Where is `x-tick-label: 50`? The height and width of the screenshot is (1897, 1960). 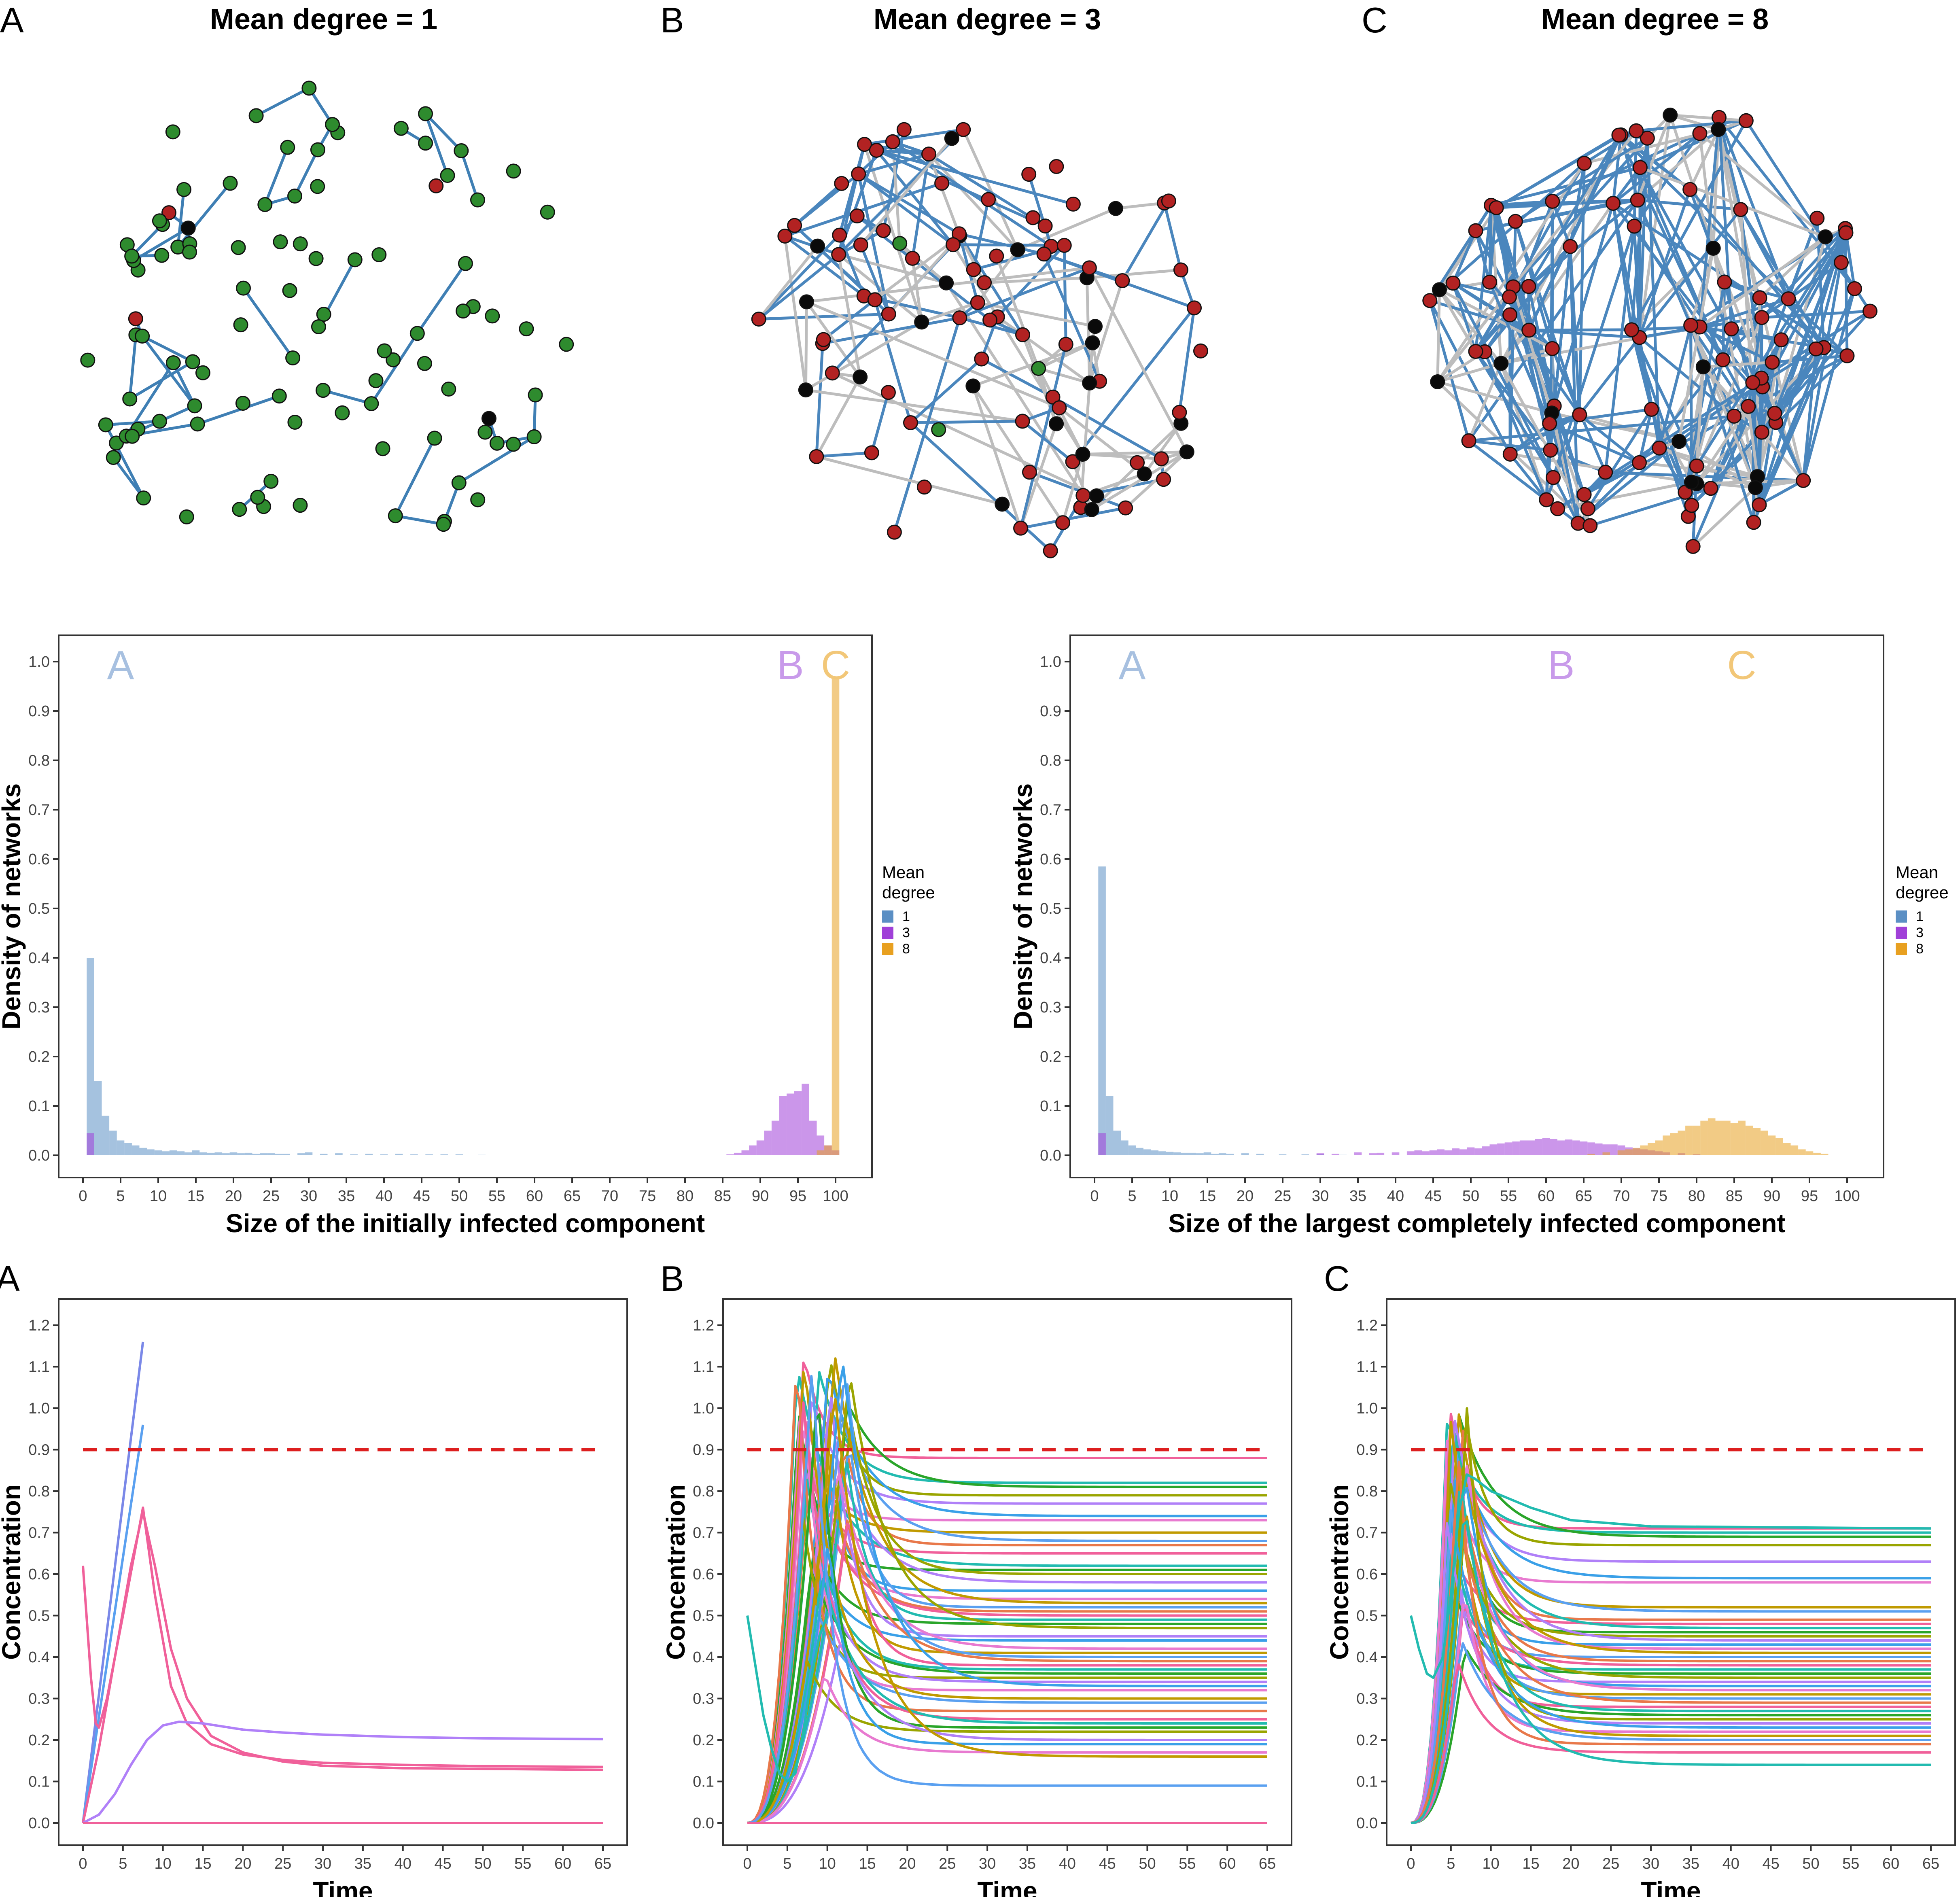 x-tick-label: 50 is located at coordinates (1147, 1863).